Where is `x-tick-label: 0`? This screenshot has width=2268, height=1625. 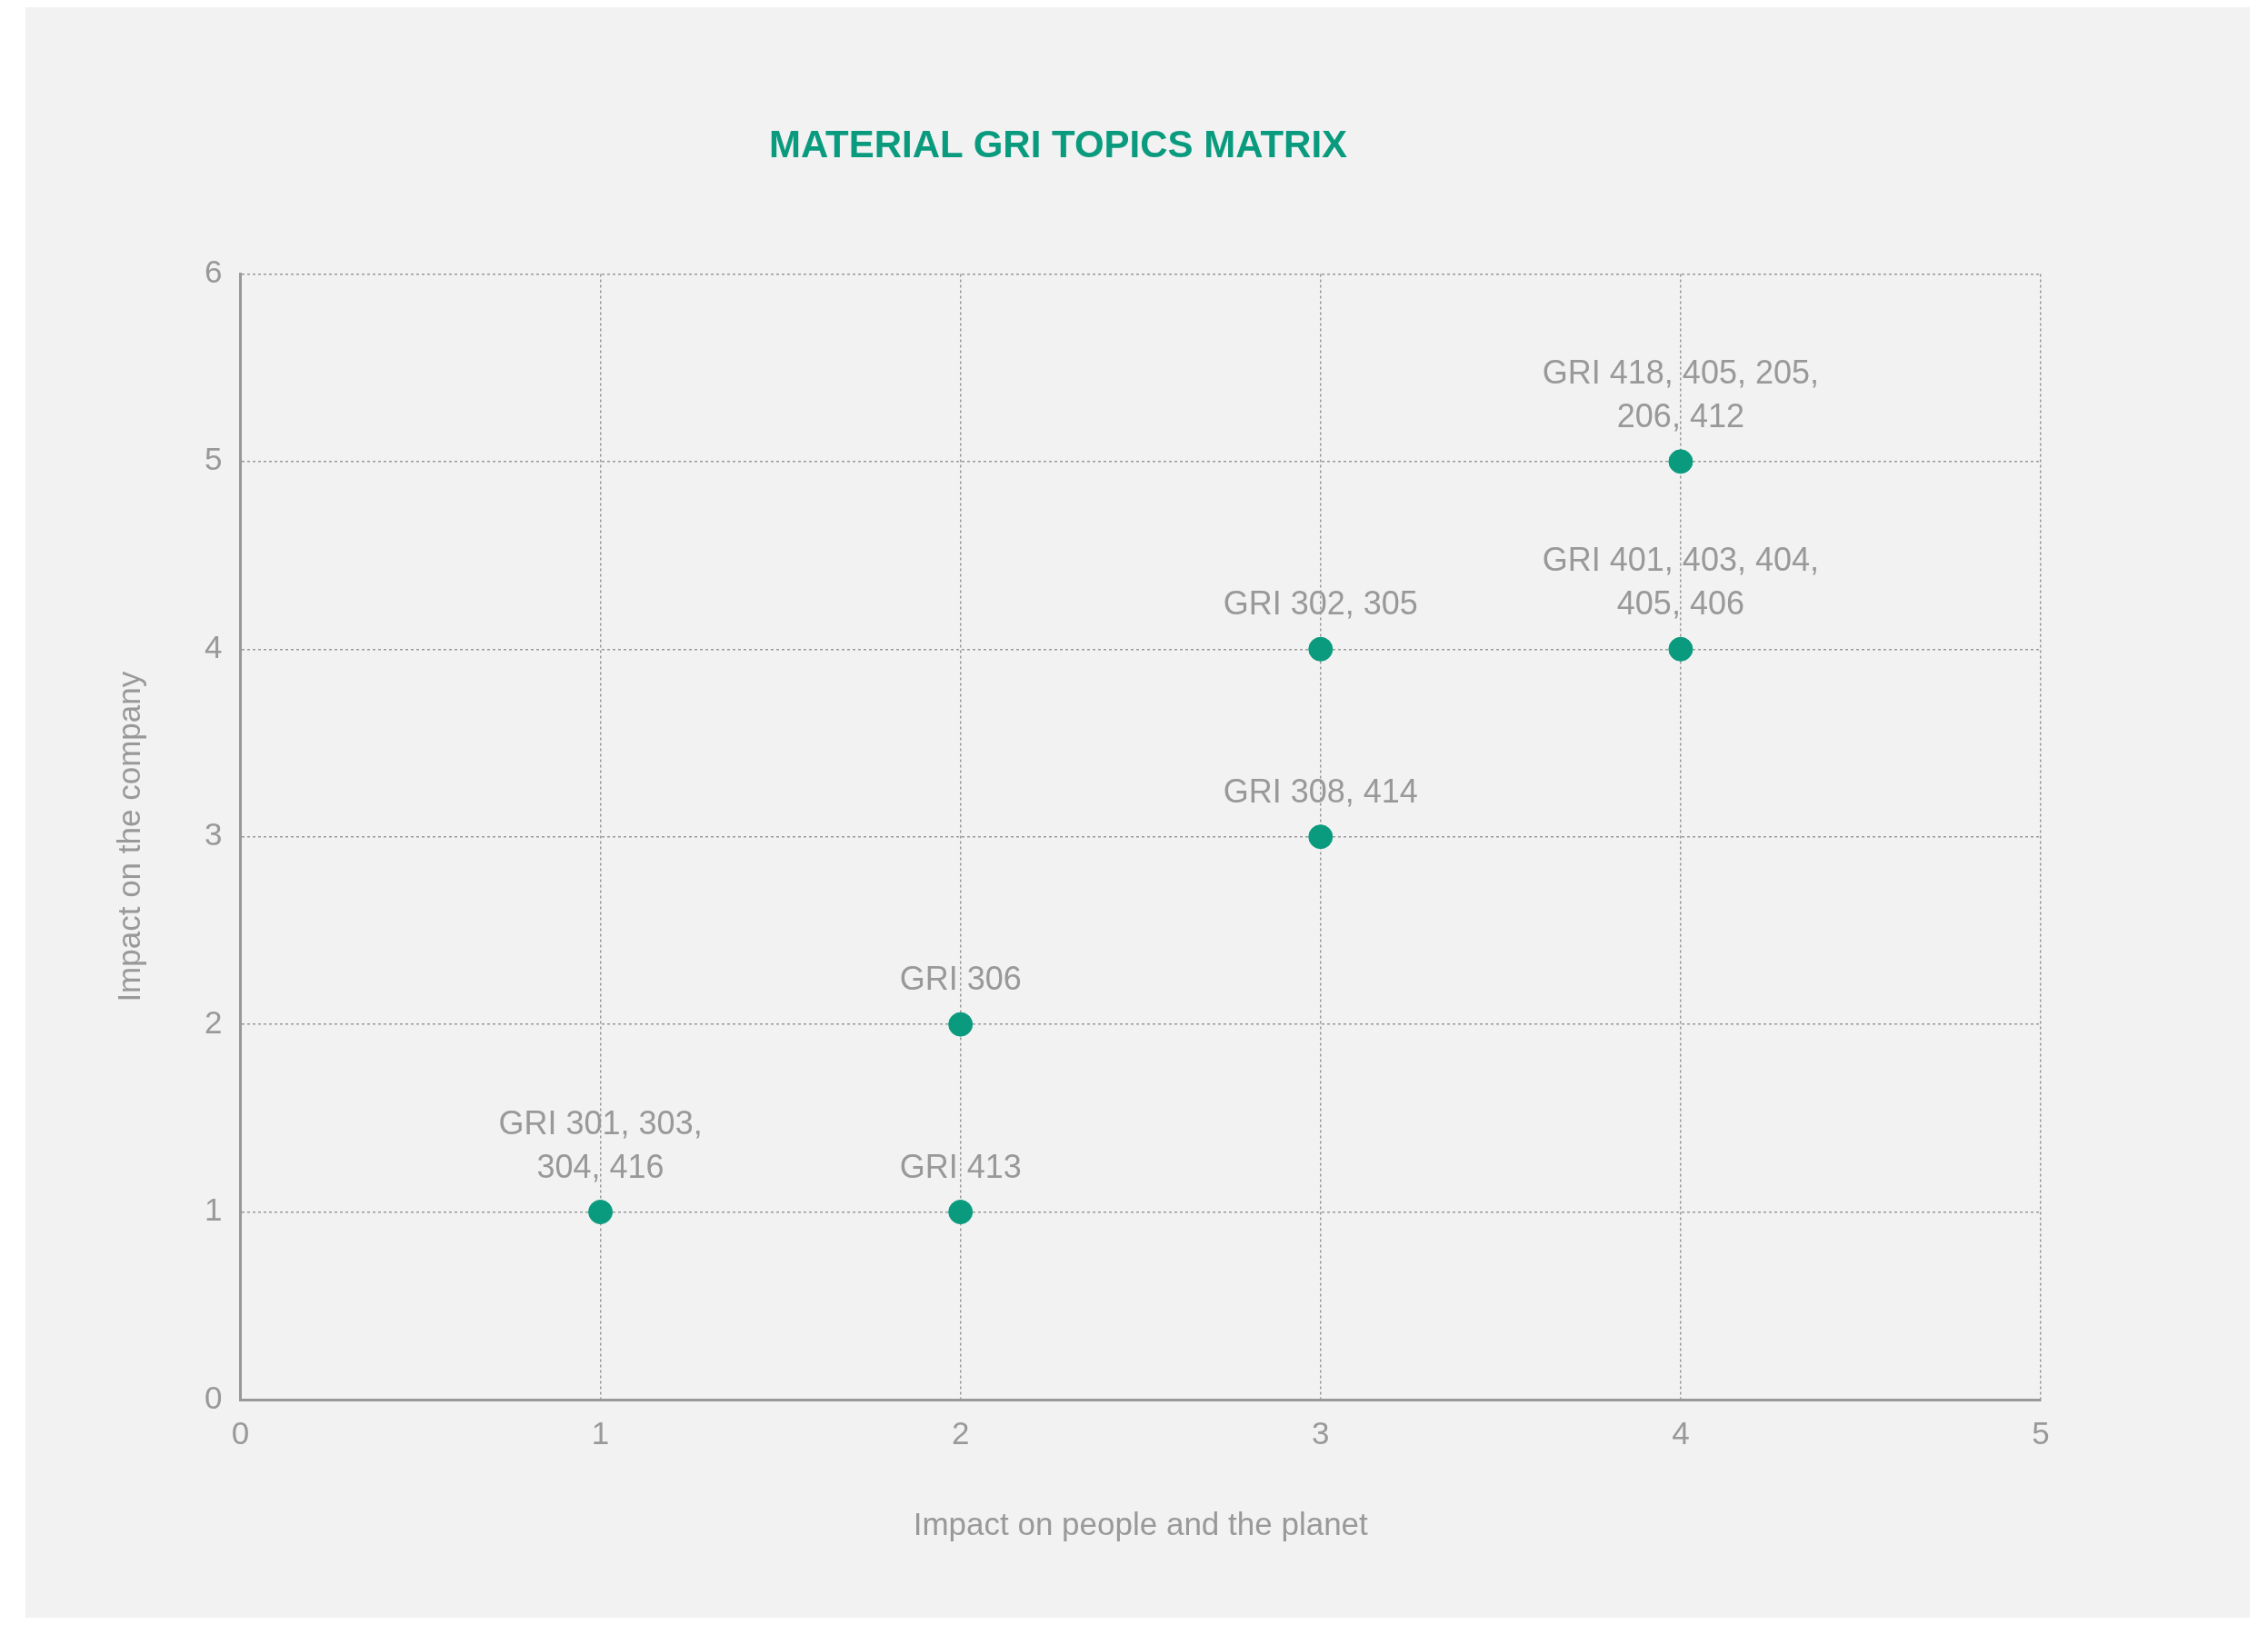
x-tick-label: 0 is located at coordinates (240, 1432).